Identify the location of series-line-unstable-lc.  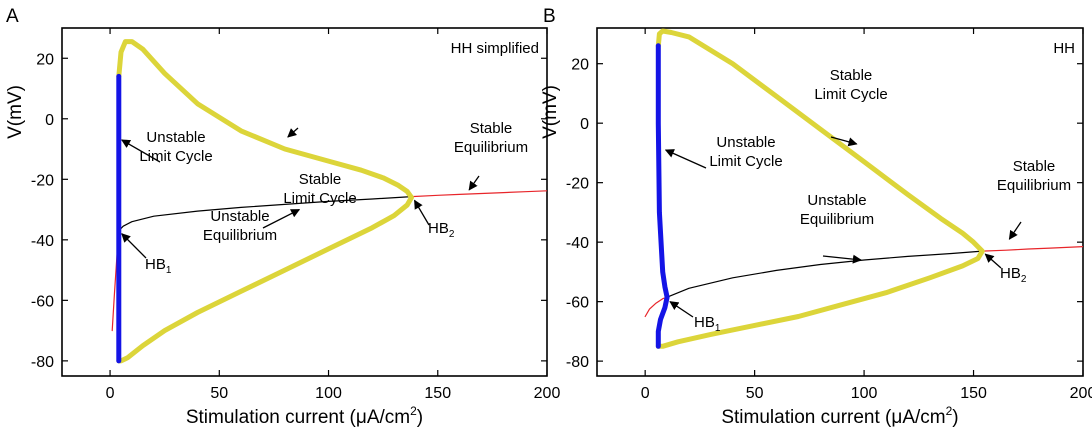
(662, 196).